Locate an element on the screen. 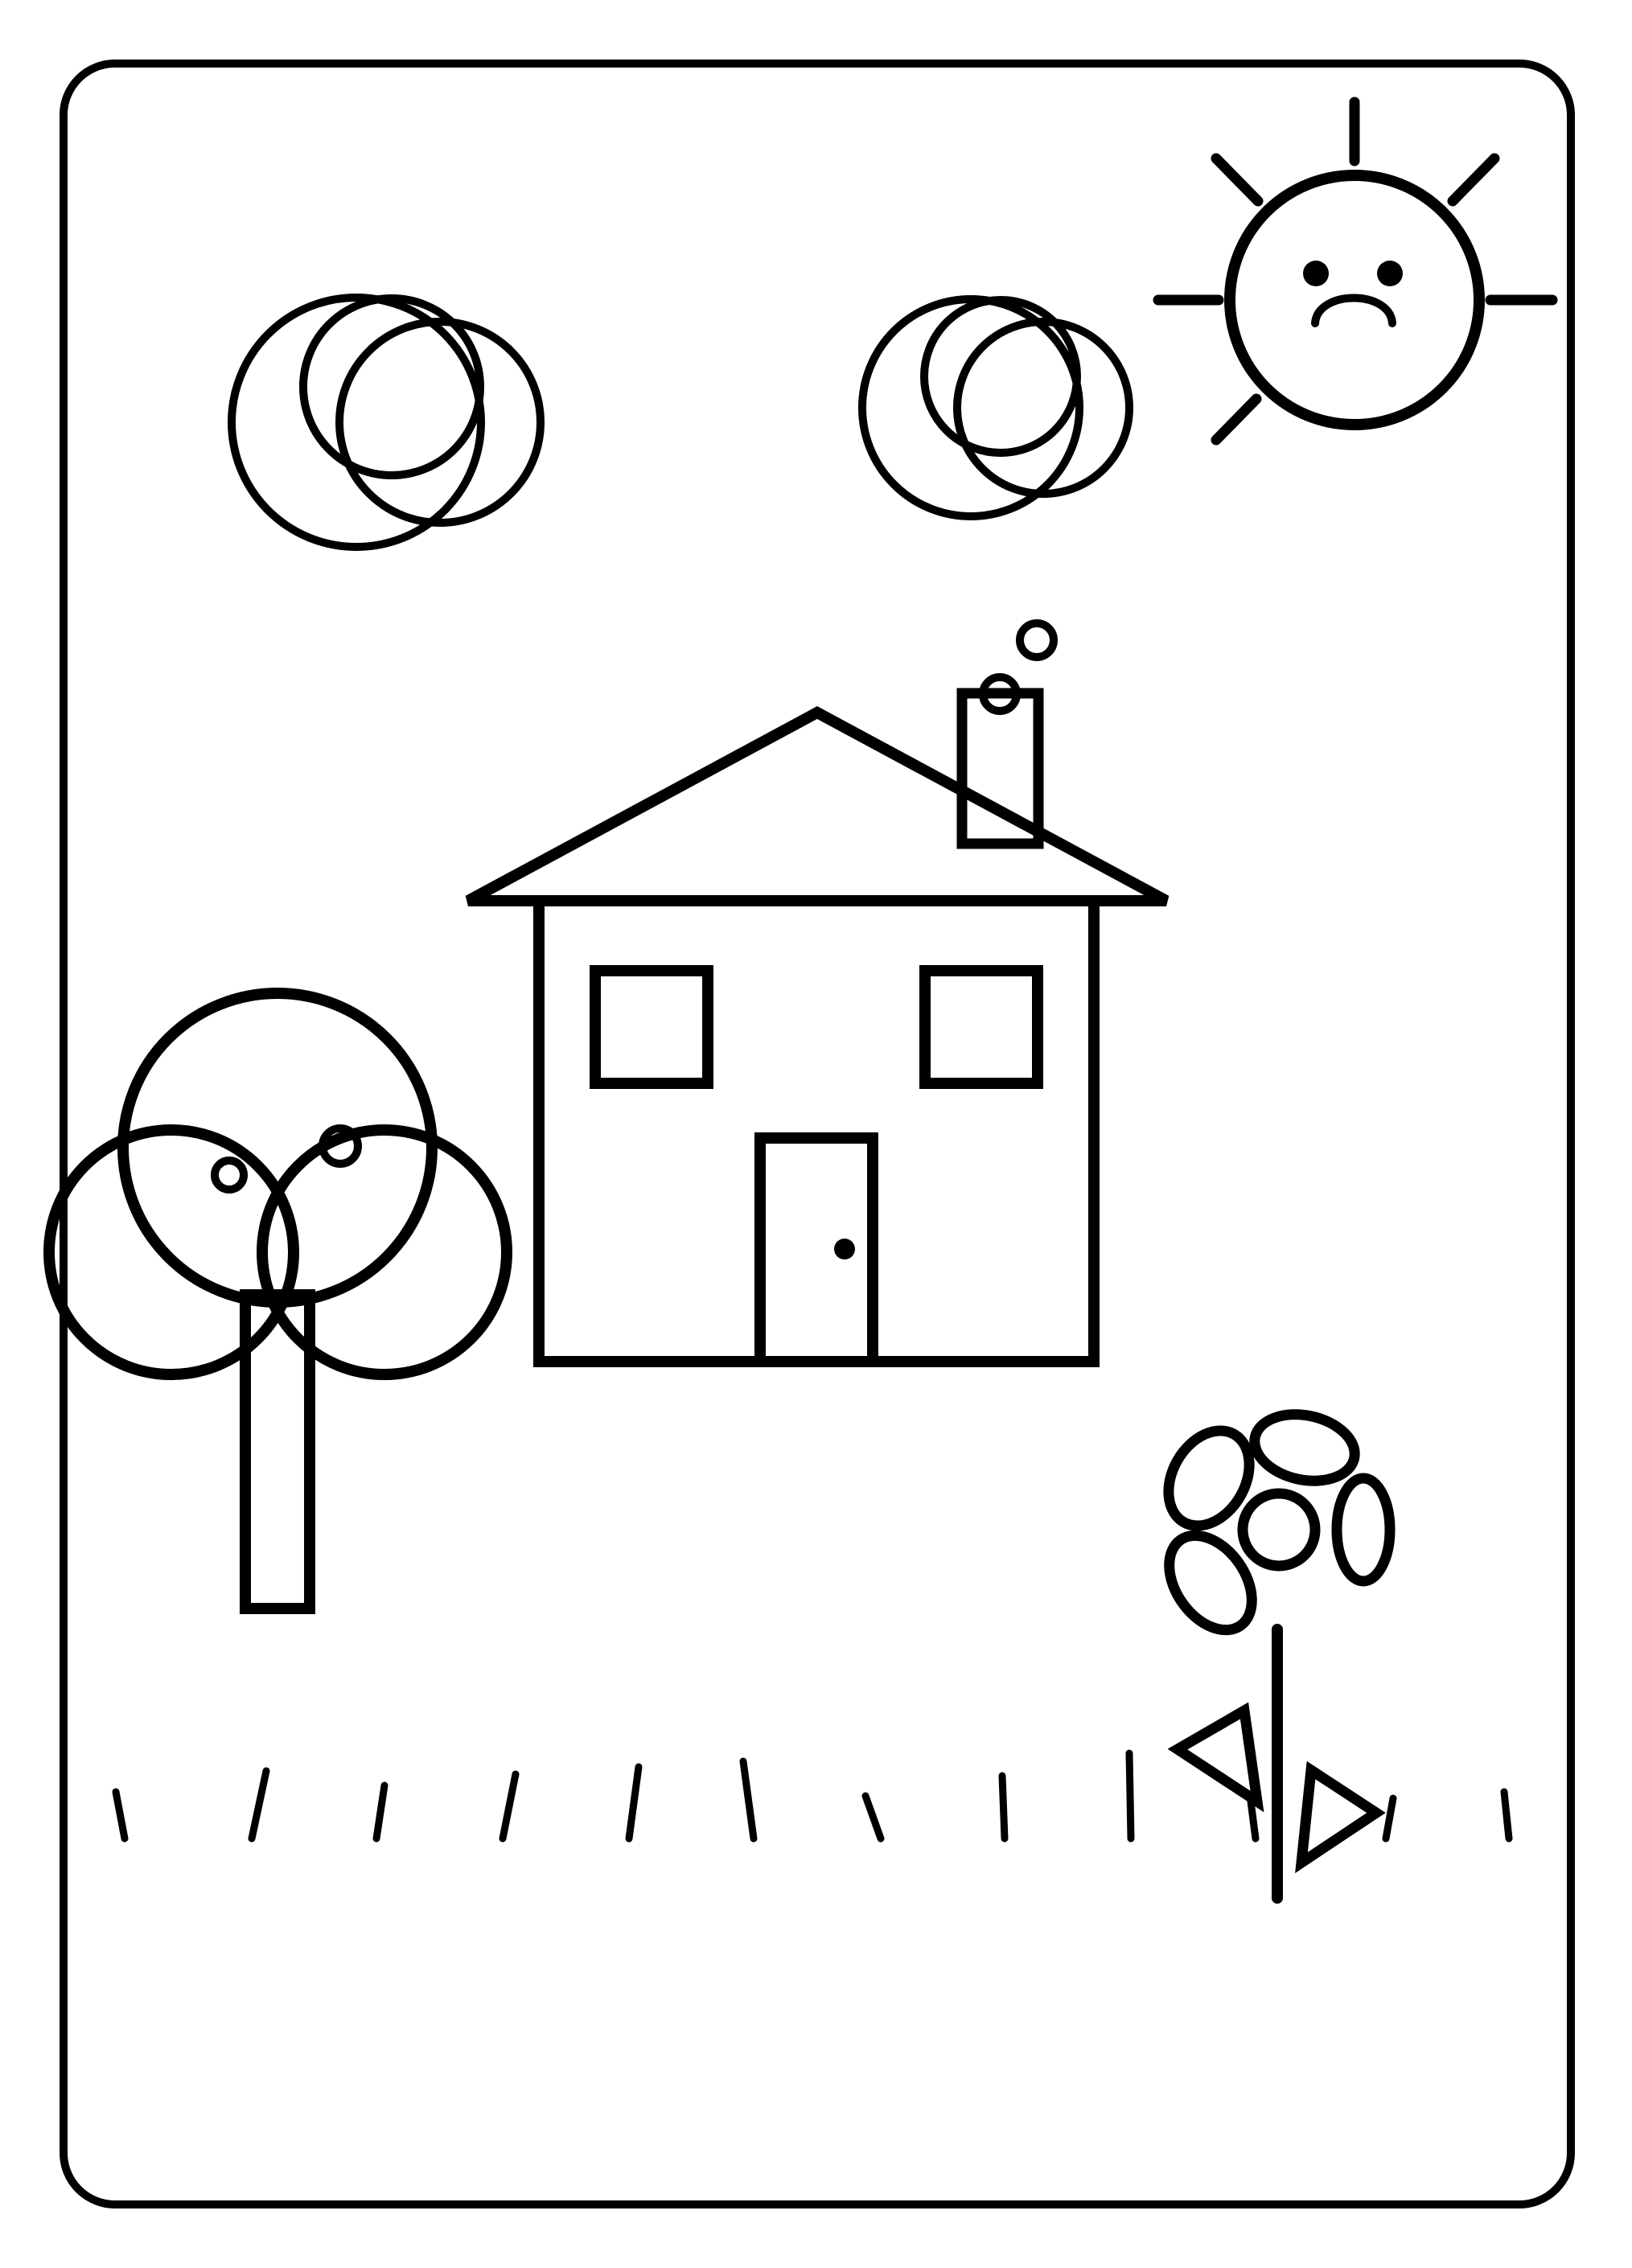  cloud-left is located at coordinates (386, 423).